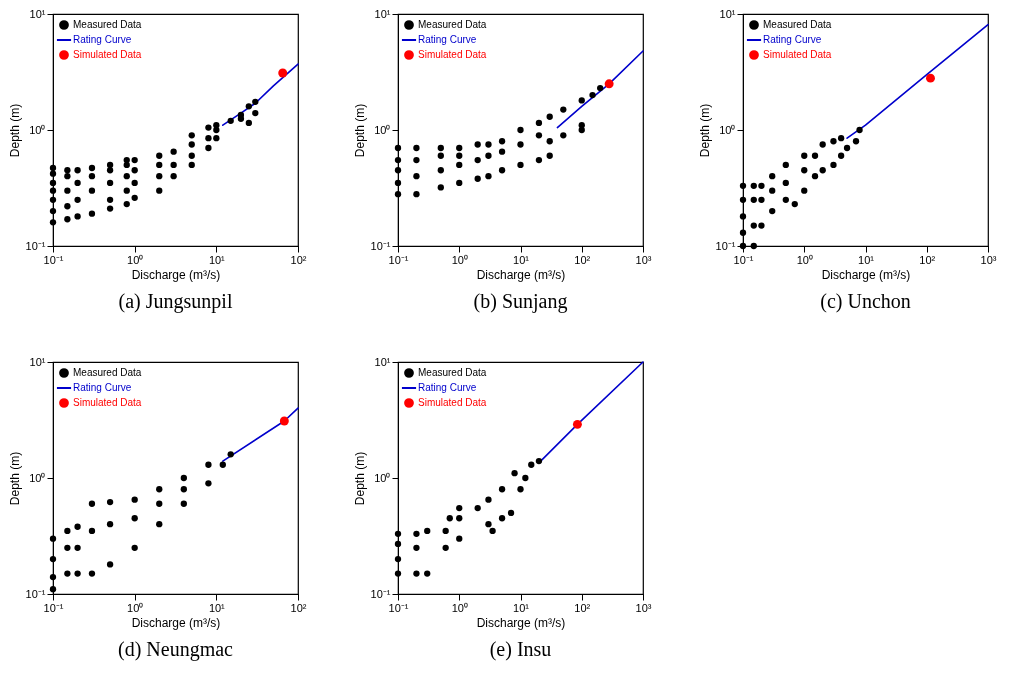 The width and height of the screenshot is (1036, 699). Describe the element at coordinates (520, 301) in the screenshot. I see `text: (b) Sunjang` at that location.